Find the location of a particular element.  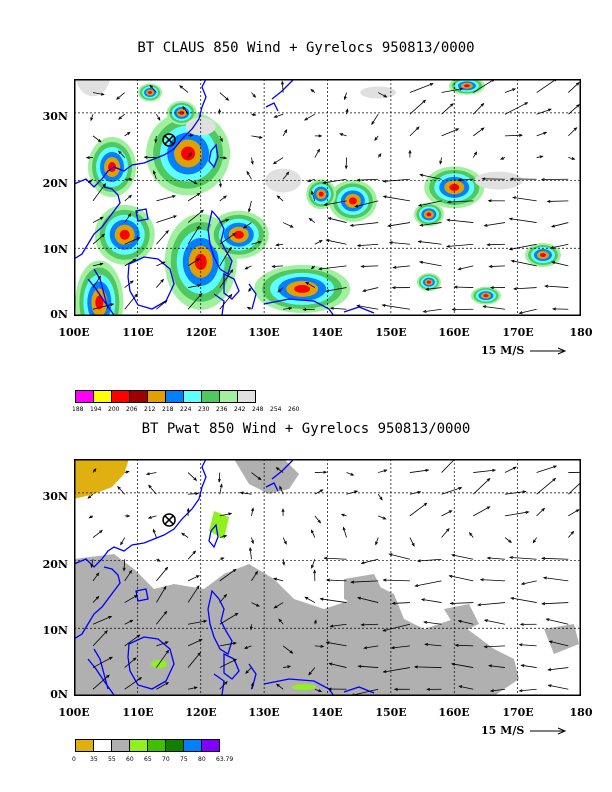

pwat-region is located at coordinates (266, 476).